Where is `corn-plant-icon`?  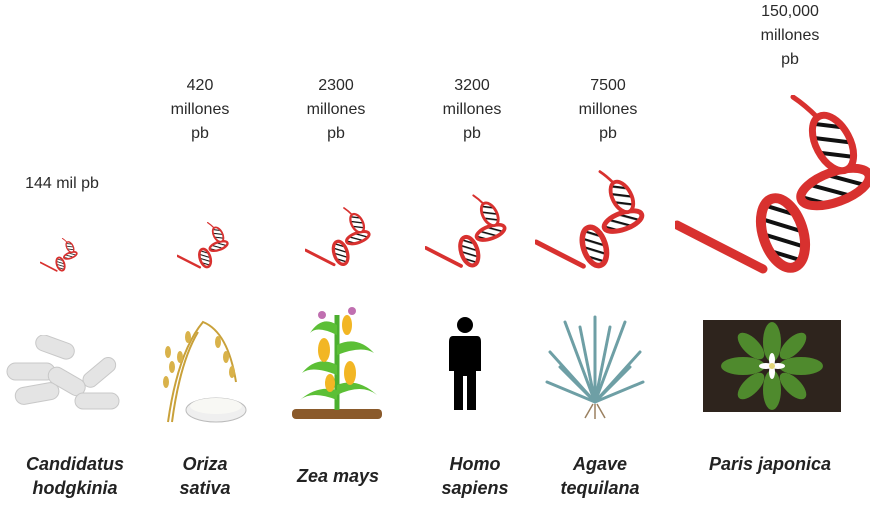 corn-plant-icon is located at coordinates (337, 363).